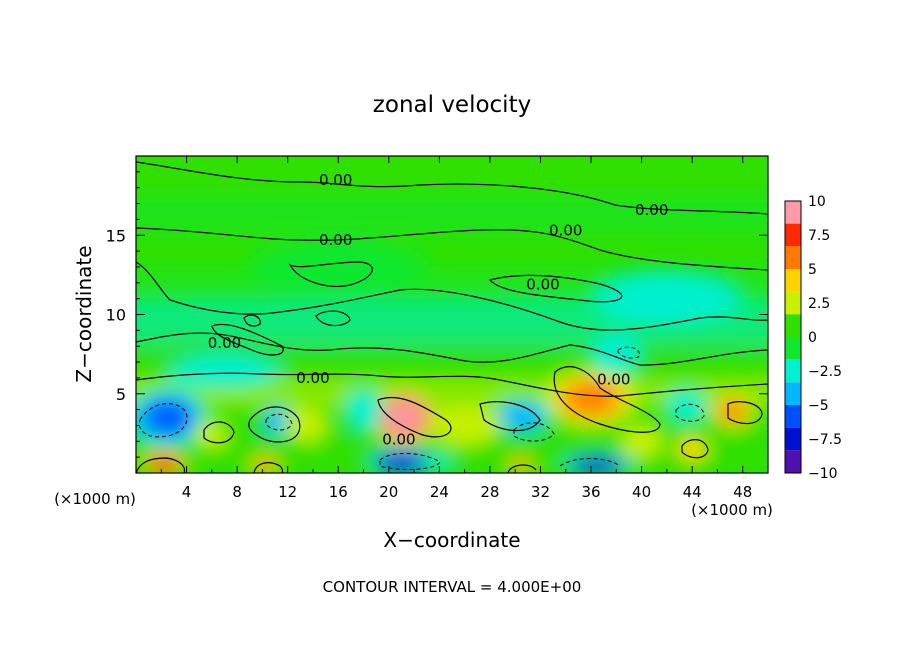 This screenshot has height=654, width=904. I want to click on x-unit-right: (×1000 m), so click(732, 510).